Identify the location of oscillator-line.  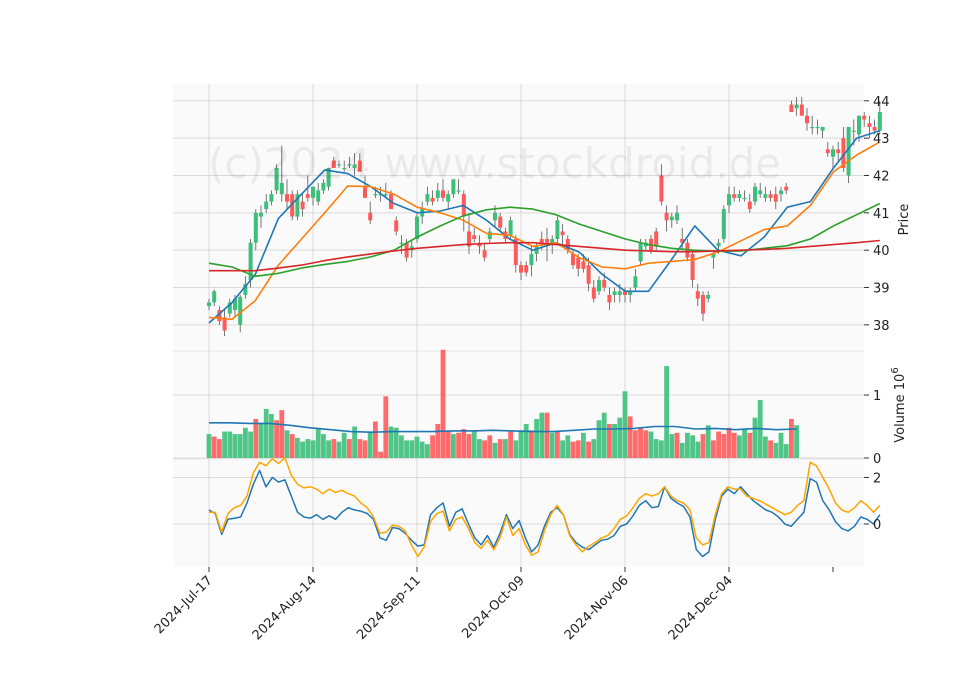
(544, 513).